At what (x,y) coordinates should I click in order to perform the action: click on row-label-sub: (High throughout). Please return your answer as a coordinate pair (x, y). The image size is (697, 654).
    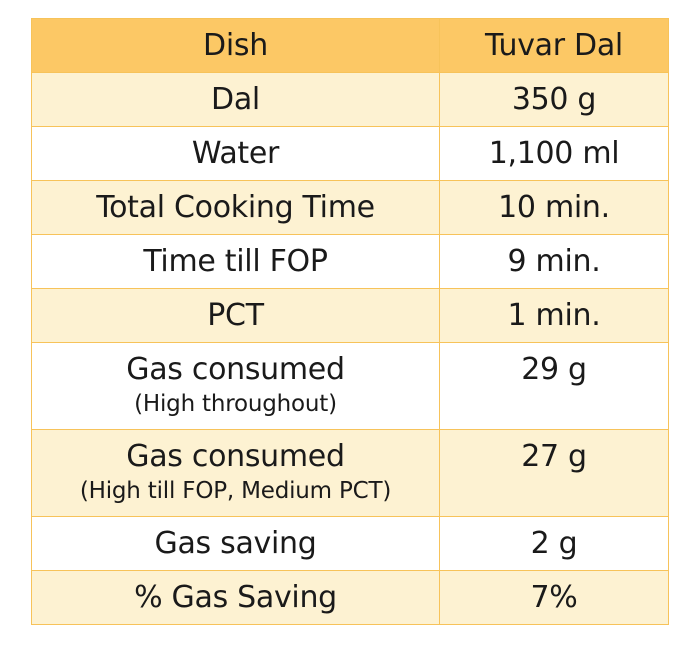
    Looking at the image, I should click on (235, 404).